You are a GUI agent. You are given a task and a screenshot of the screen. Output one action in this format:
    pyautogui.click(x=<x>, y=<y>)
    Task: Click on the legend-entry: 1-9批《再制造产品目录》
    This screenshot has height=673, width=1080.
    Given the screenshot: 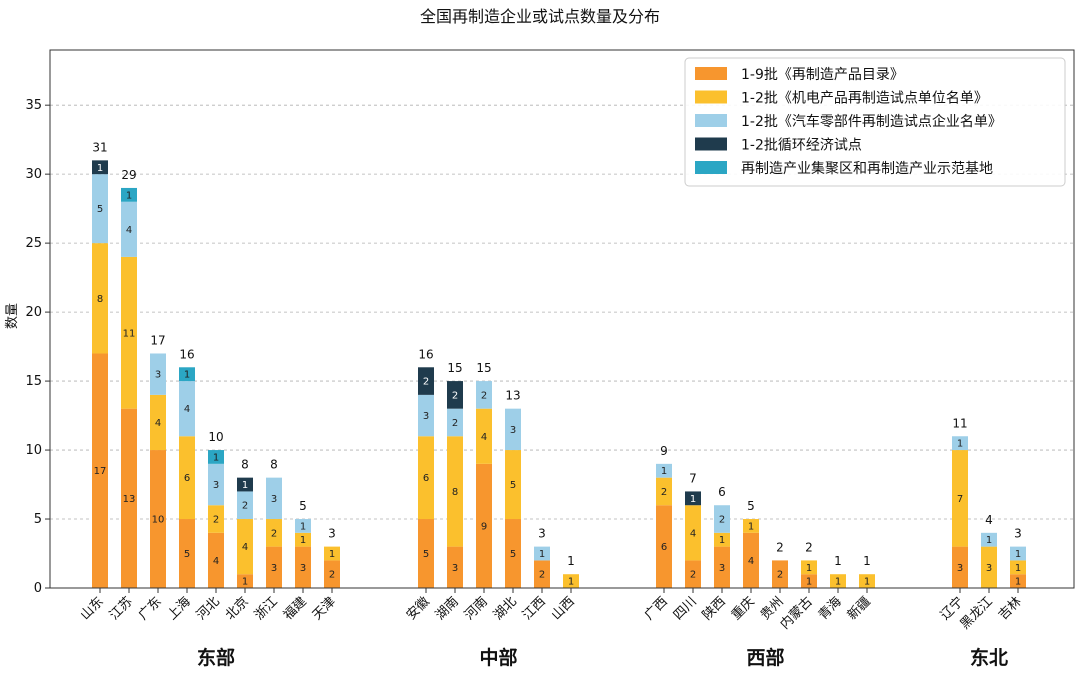 What is the action you would take?
    pyautogui.click(x=822, y=75)
    